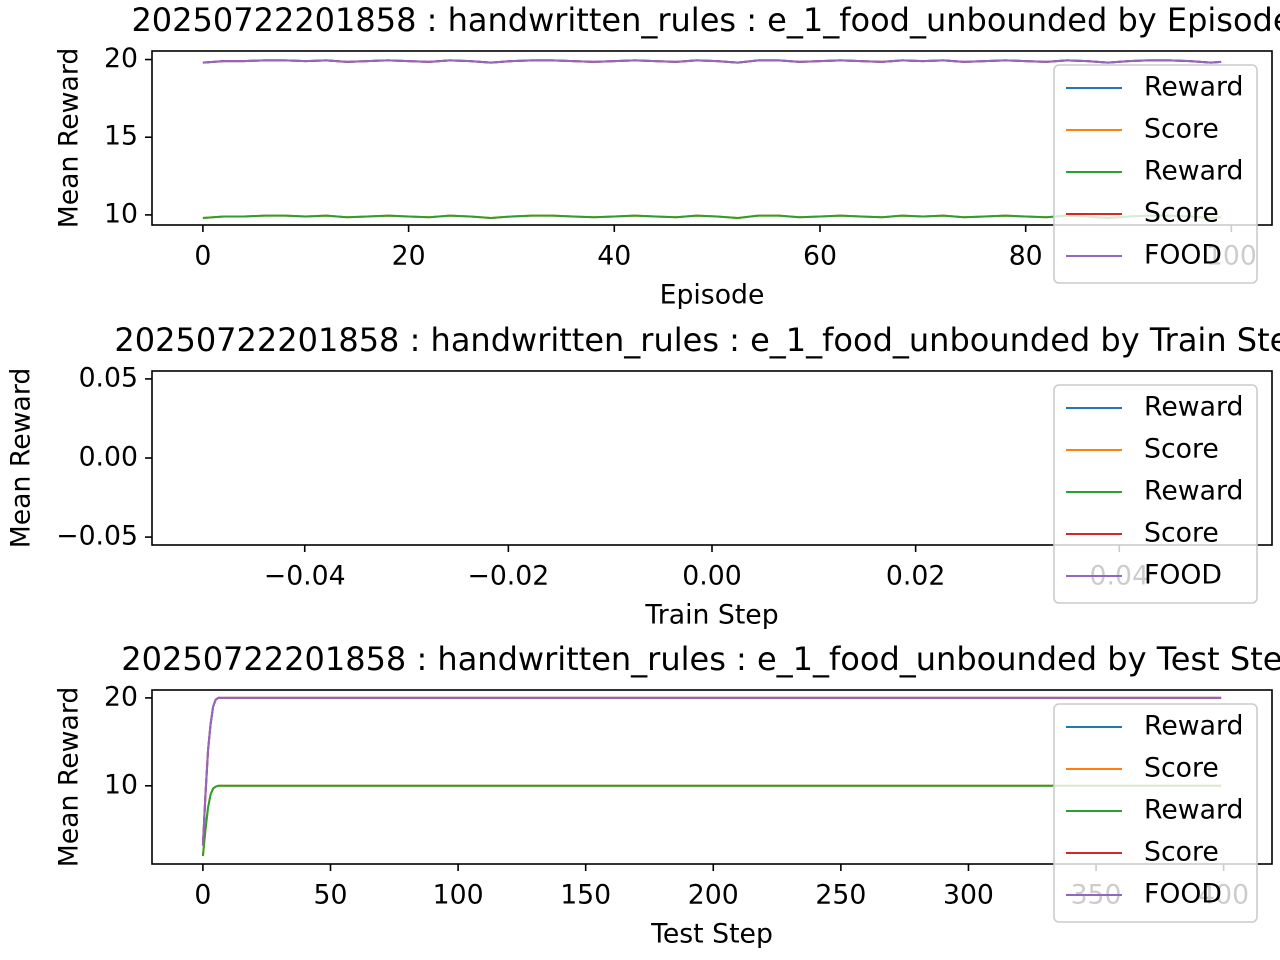 This screenshot has width=1280, height=960. What do you see at coordinates (108, 377) in the screenshot?
I see `y-tick-label: 0.05` at bounding box center [108, 377].